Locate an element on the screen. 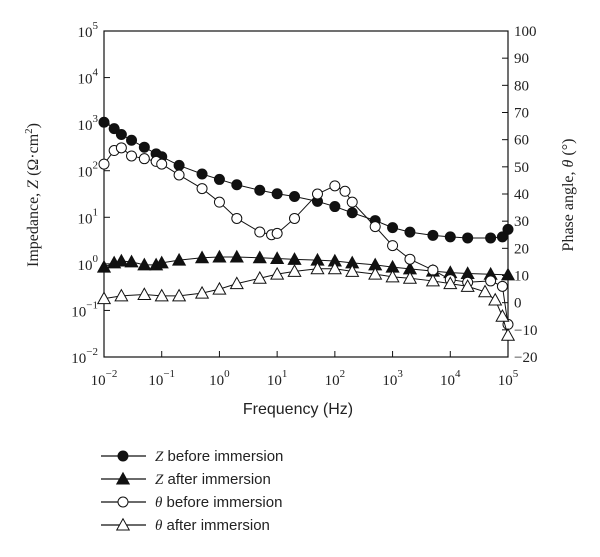 The image size is (600, 557). legend-label: θ after immersion is located at coordinates (212, 525).